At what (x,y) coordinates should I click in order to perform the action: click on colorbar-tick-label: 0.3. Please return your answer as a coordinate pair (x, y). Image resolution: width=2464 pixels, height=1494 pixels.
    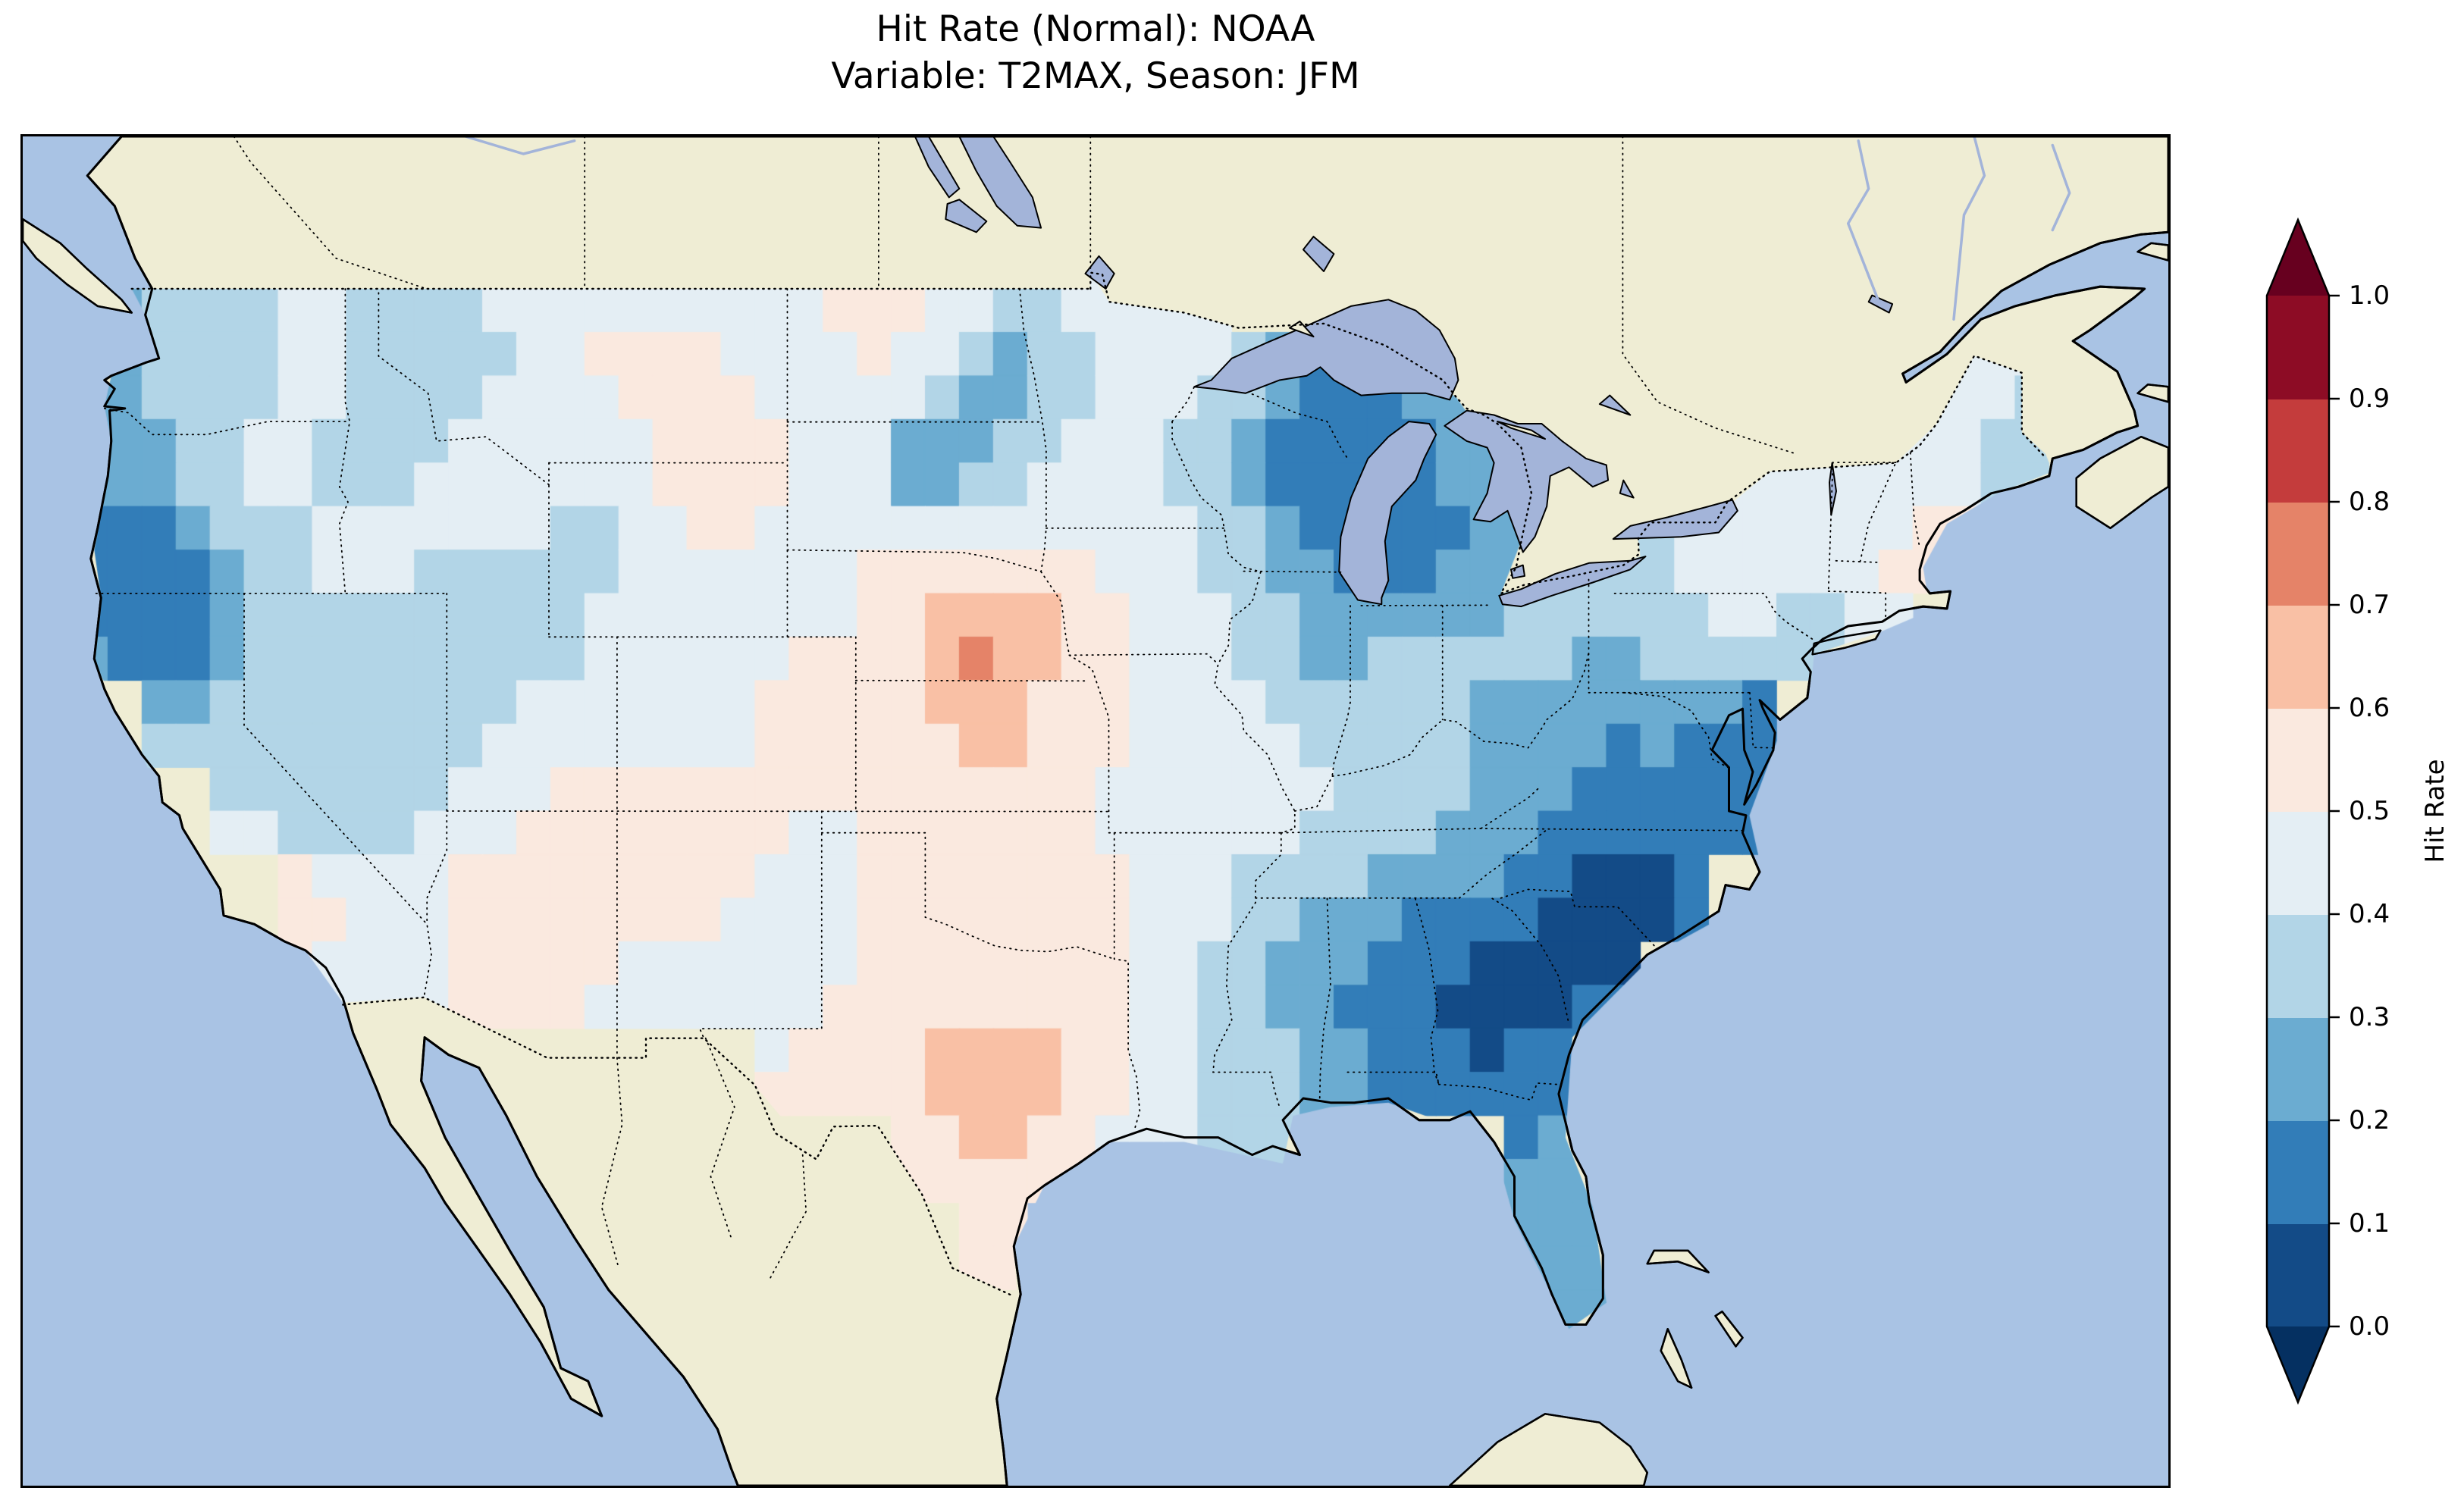
    Looking at the image, I should click on (2370, 1017).